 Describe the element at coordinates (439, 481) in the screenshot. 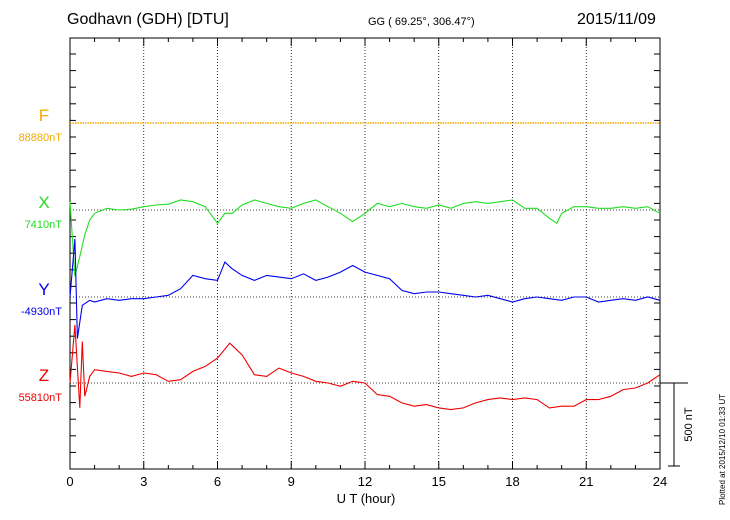

I see `x-tick-label: 15` at that location.